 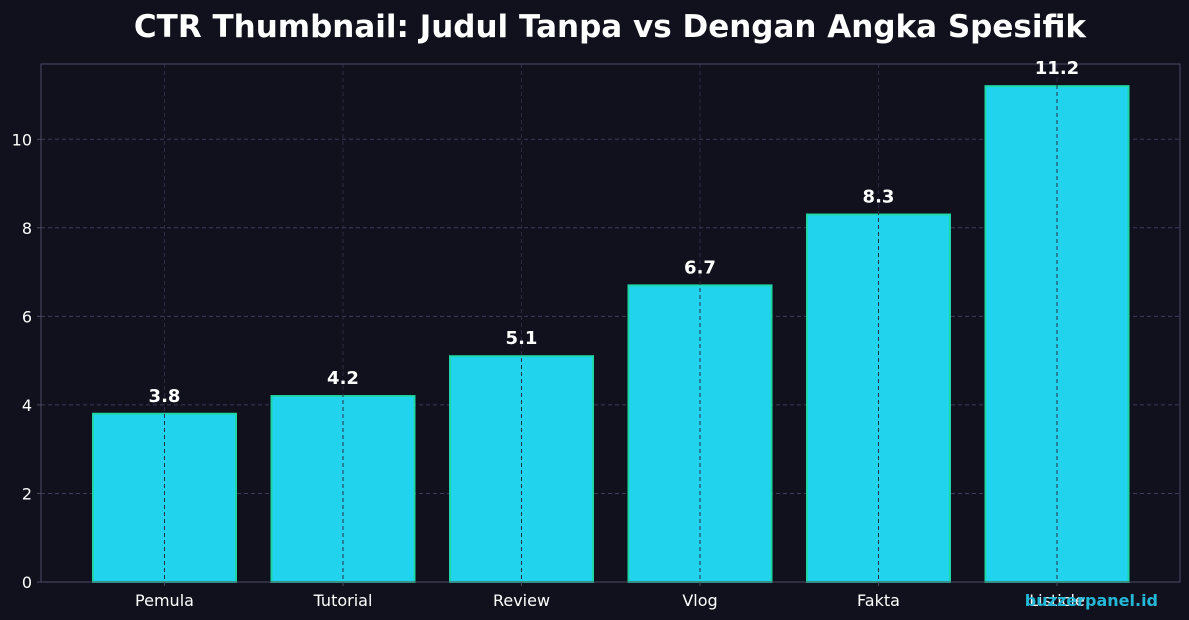 I want to click on data-label: 6.7, so click(x=700, y=267).